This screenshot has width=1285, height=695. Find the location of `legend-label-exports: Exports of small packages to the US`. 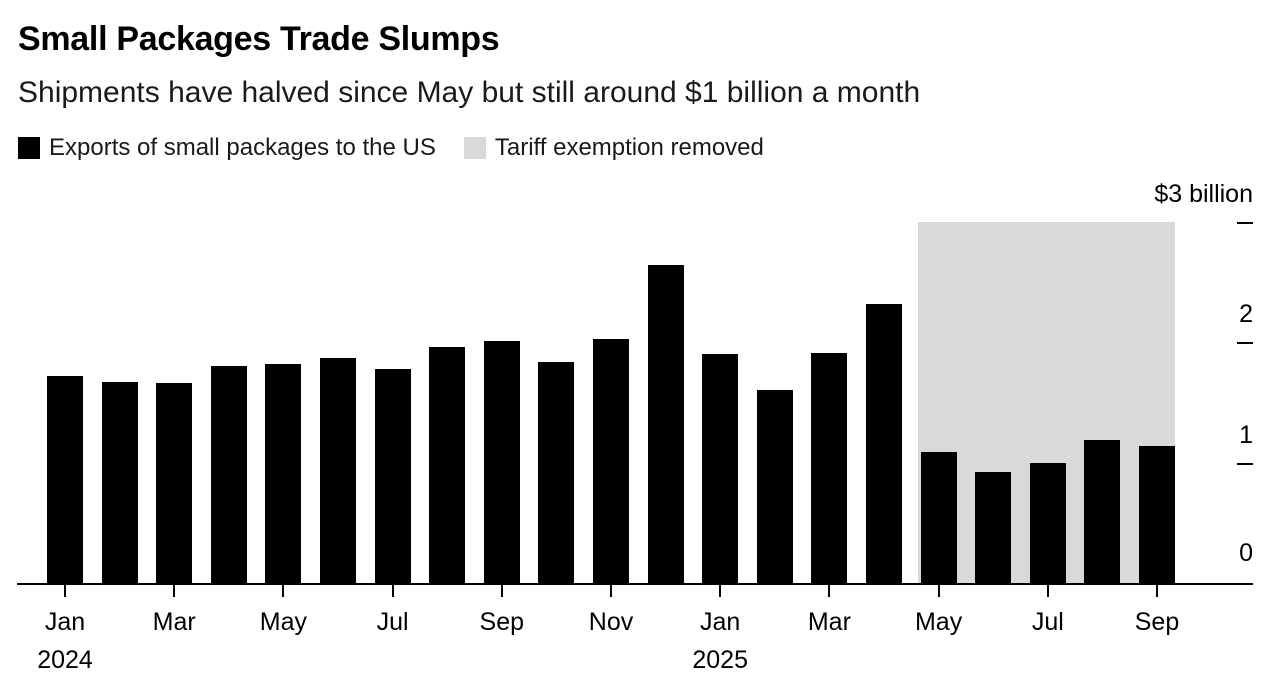

legend-label-exports: Exports of small packages to the US is located at coordinates (242, 147).